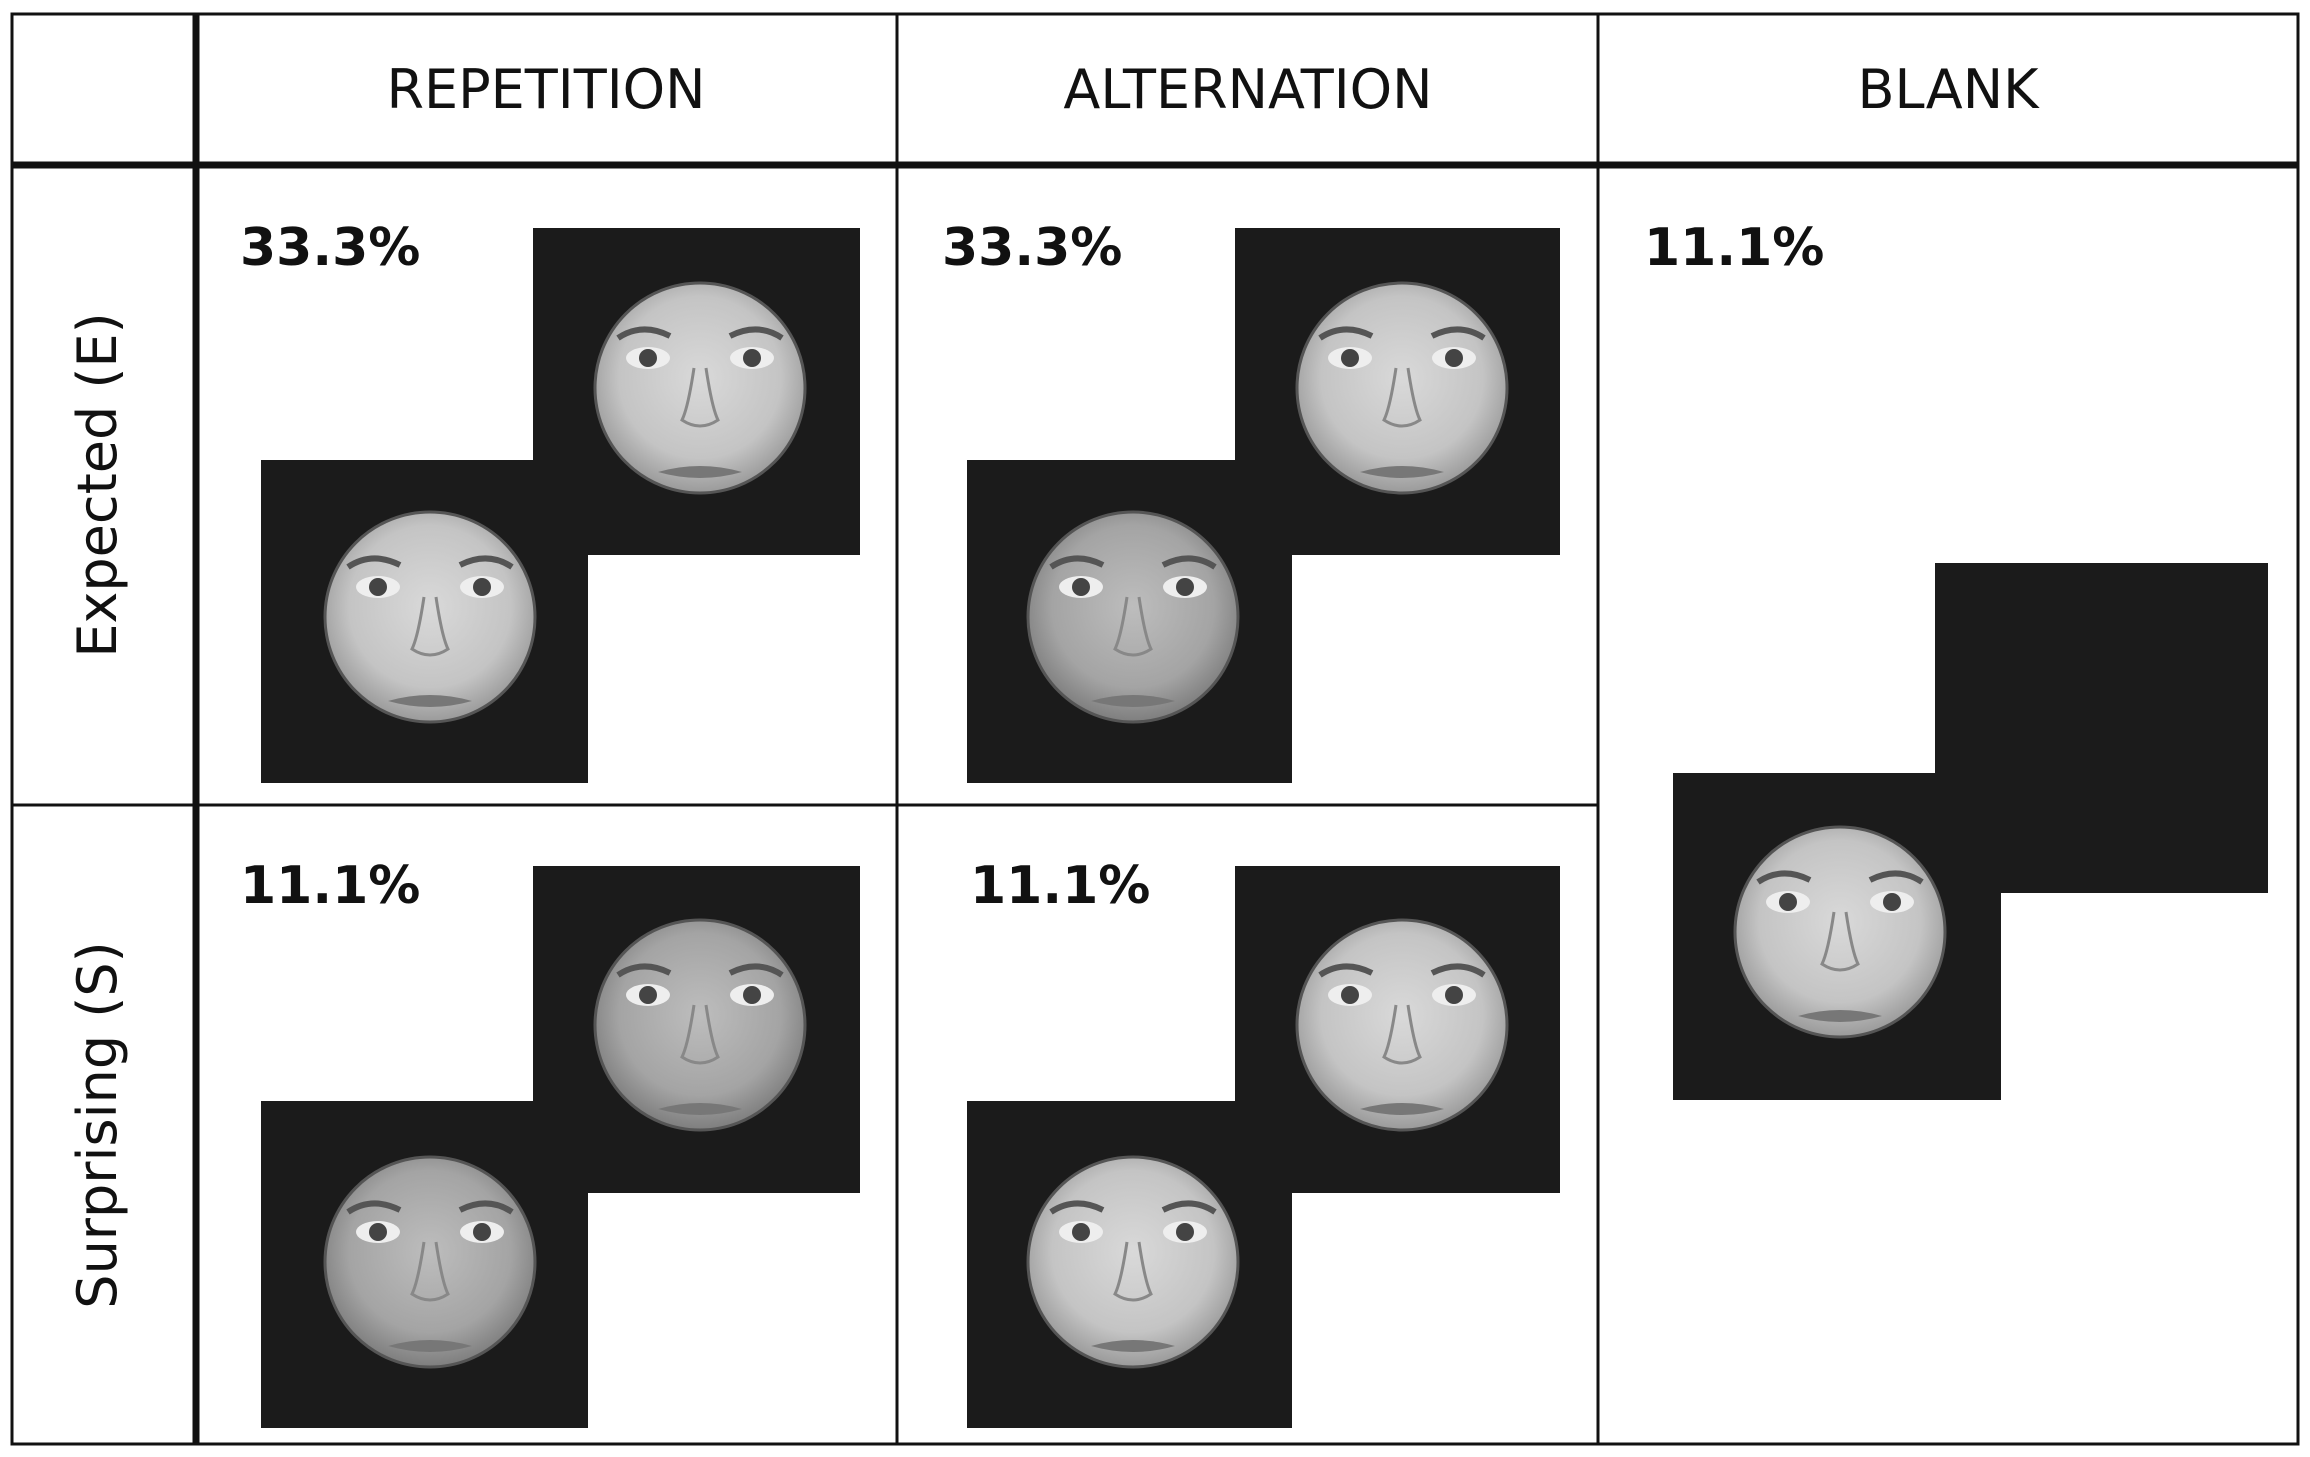  Describe the element at coordinates (330, 248) in the screenshot. I see `cell-percent-expected-repetition: 33.3%` at that location.